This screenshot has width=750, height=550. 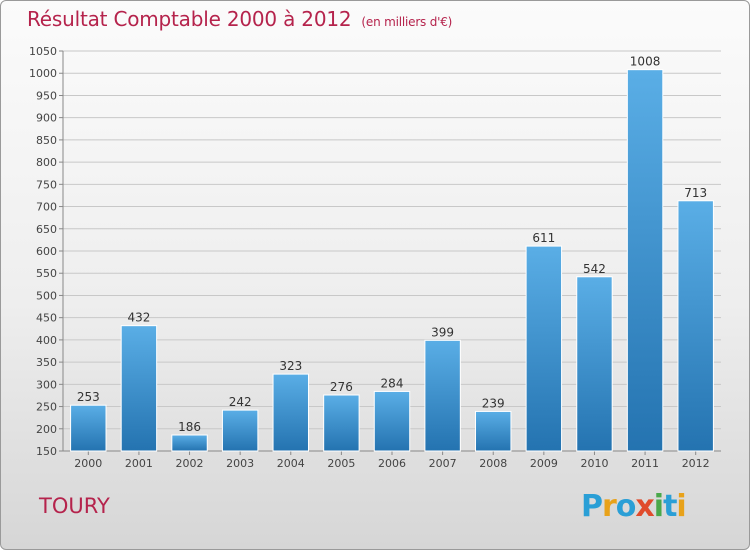 I want to click on y-tick-label: 1050, so click(x=43, y=51).